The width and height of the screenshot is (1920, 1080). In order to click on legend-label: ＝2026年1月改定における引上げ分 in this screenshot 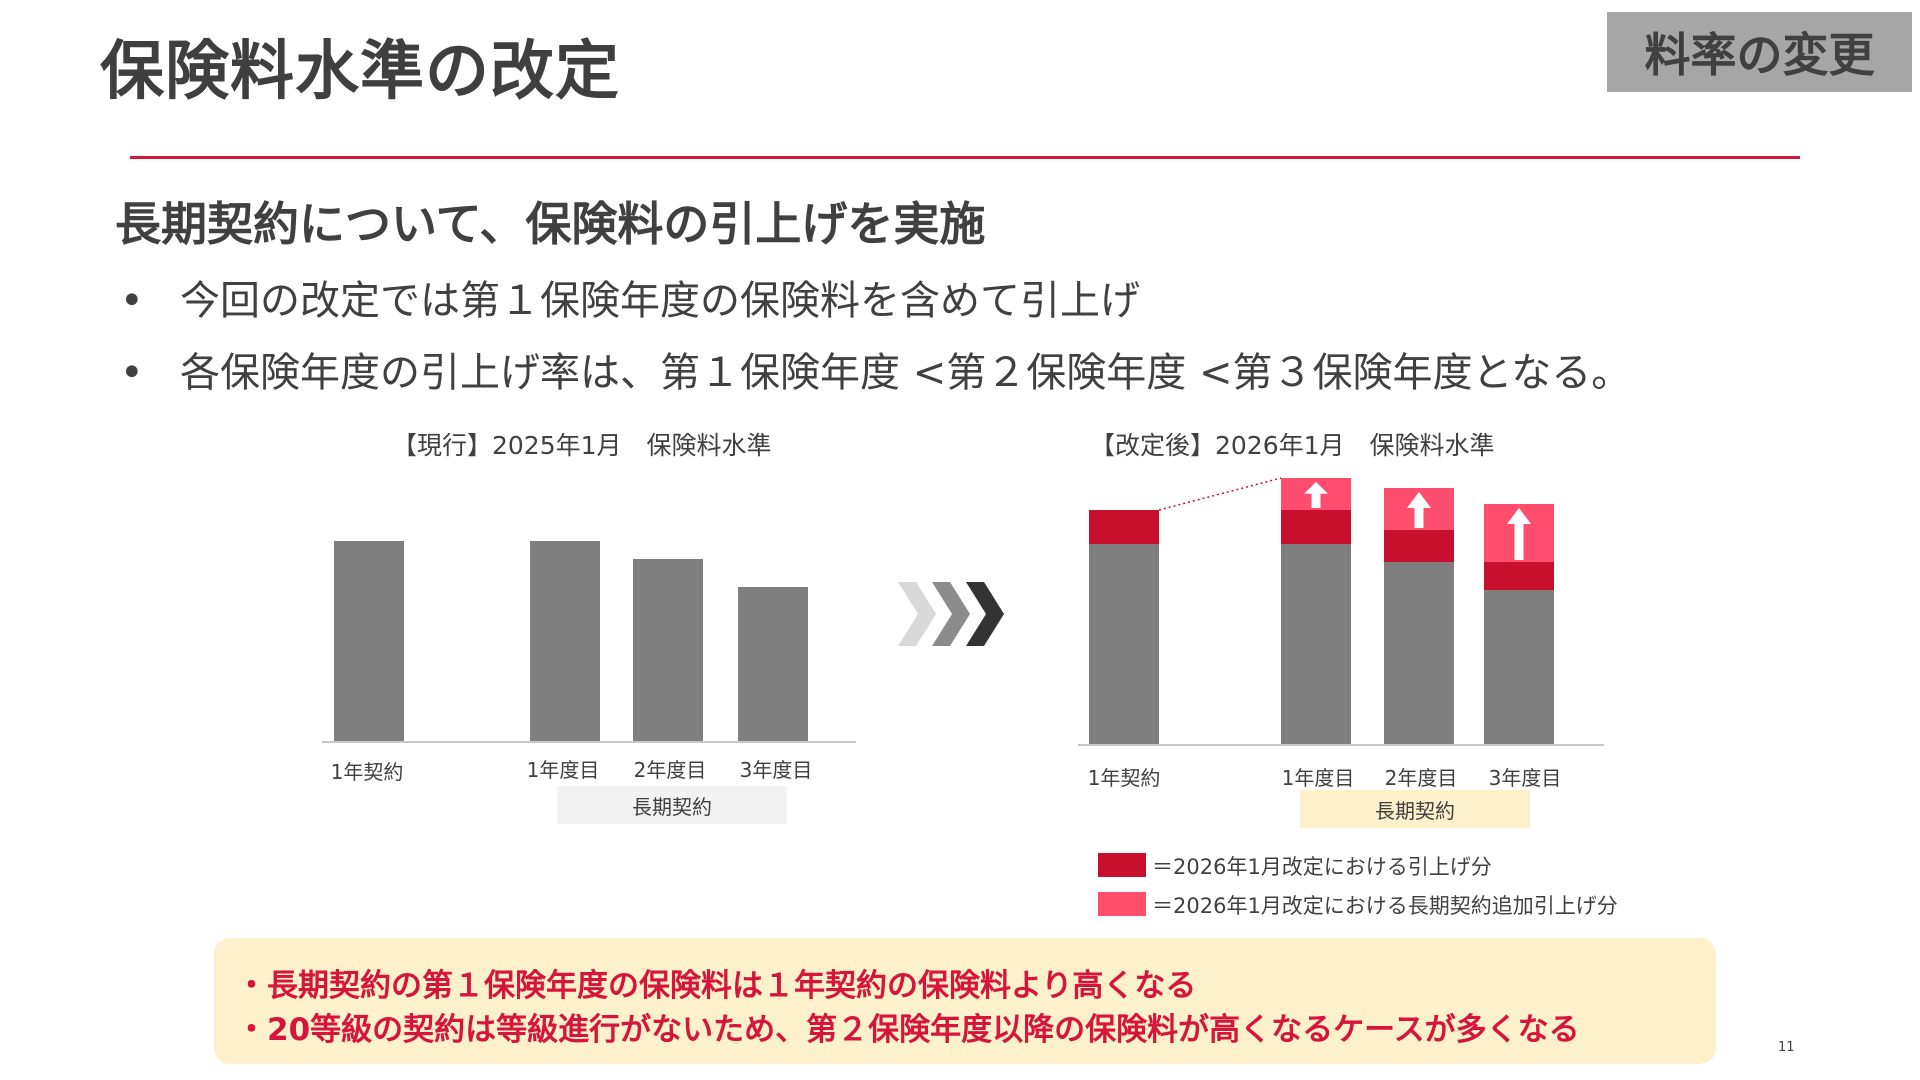, I will do `click(1322, 867)`.